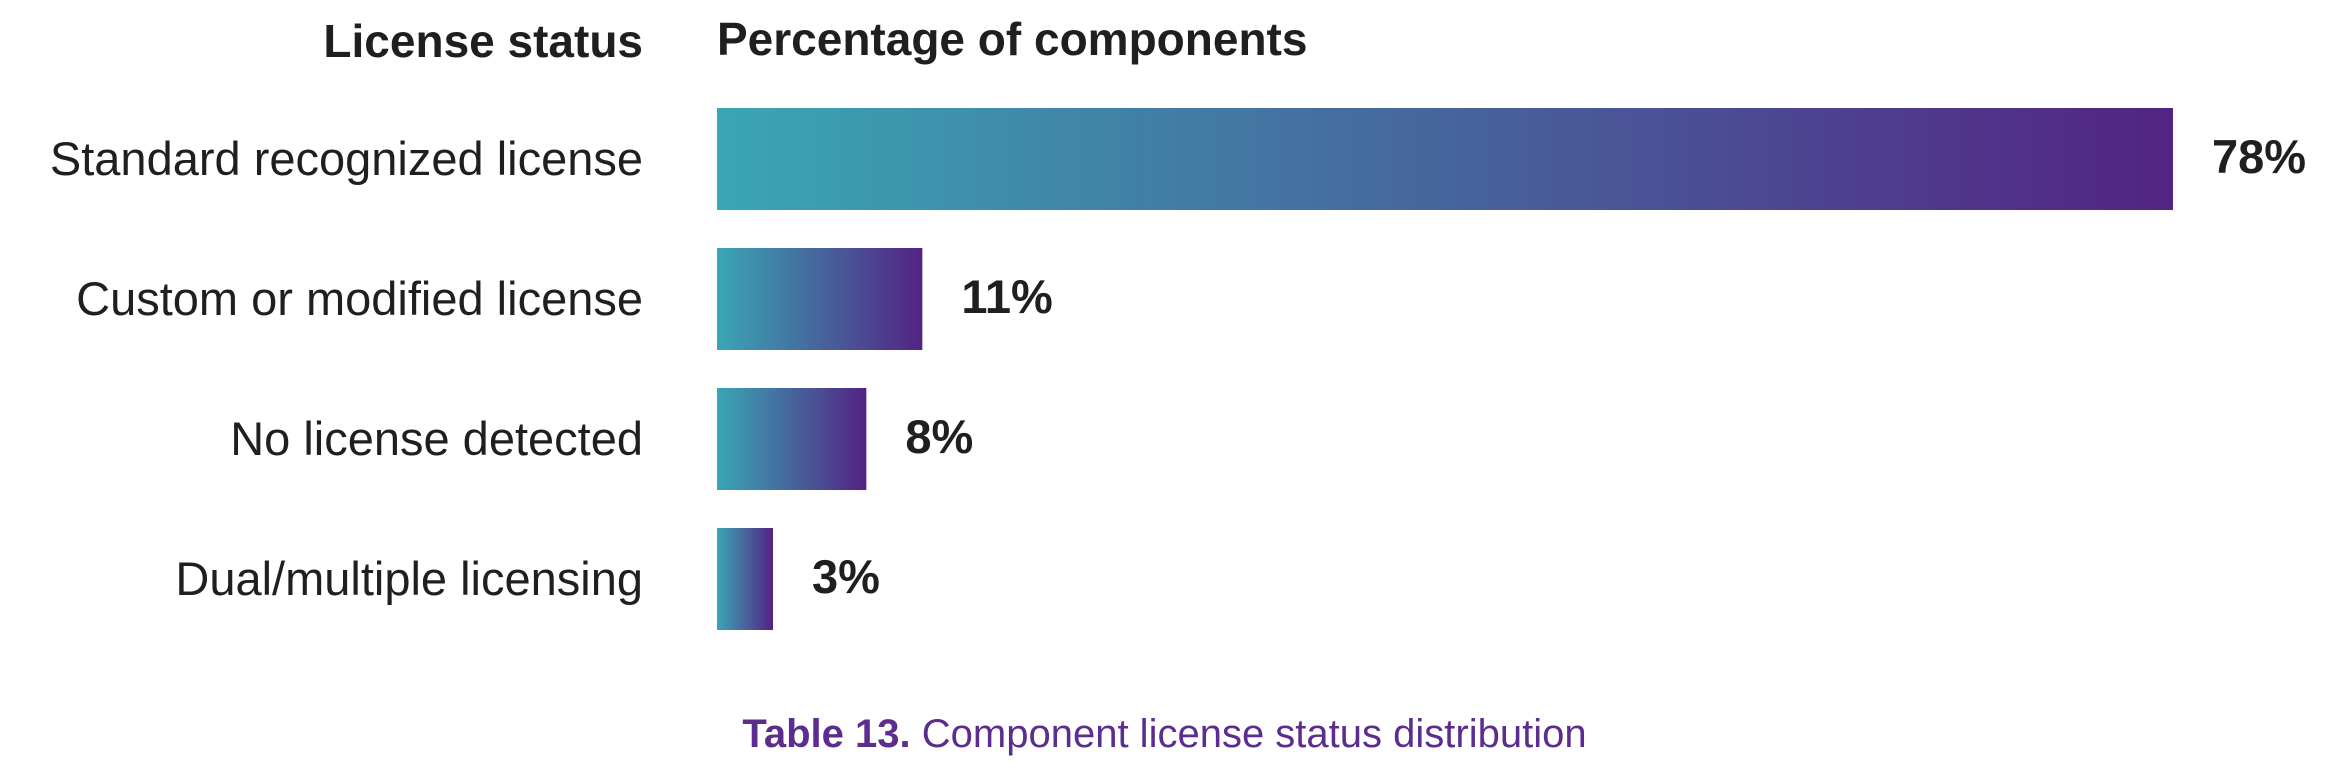  I want to click on value-label: 3%, so click(846, 576).